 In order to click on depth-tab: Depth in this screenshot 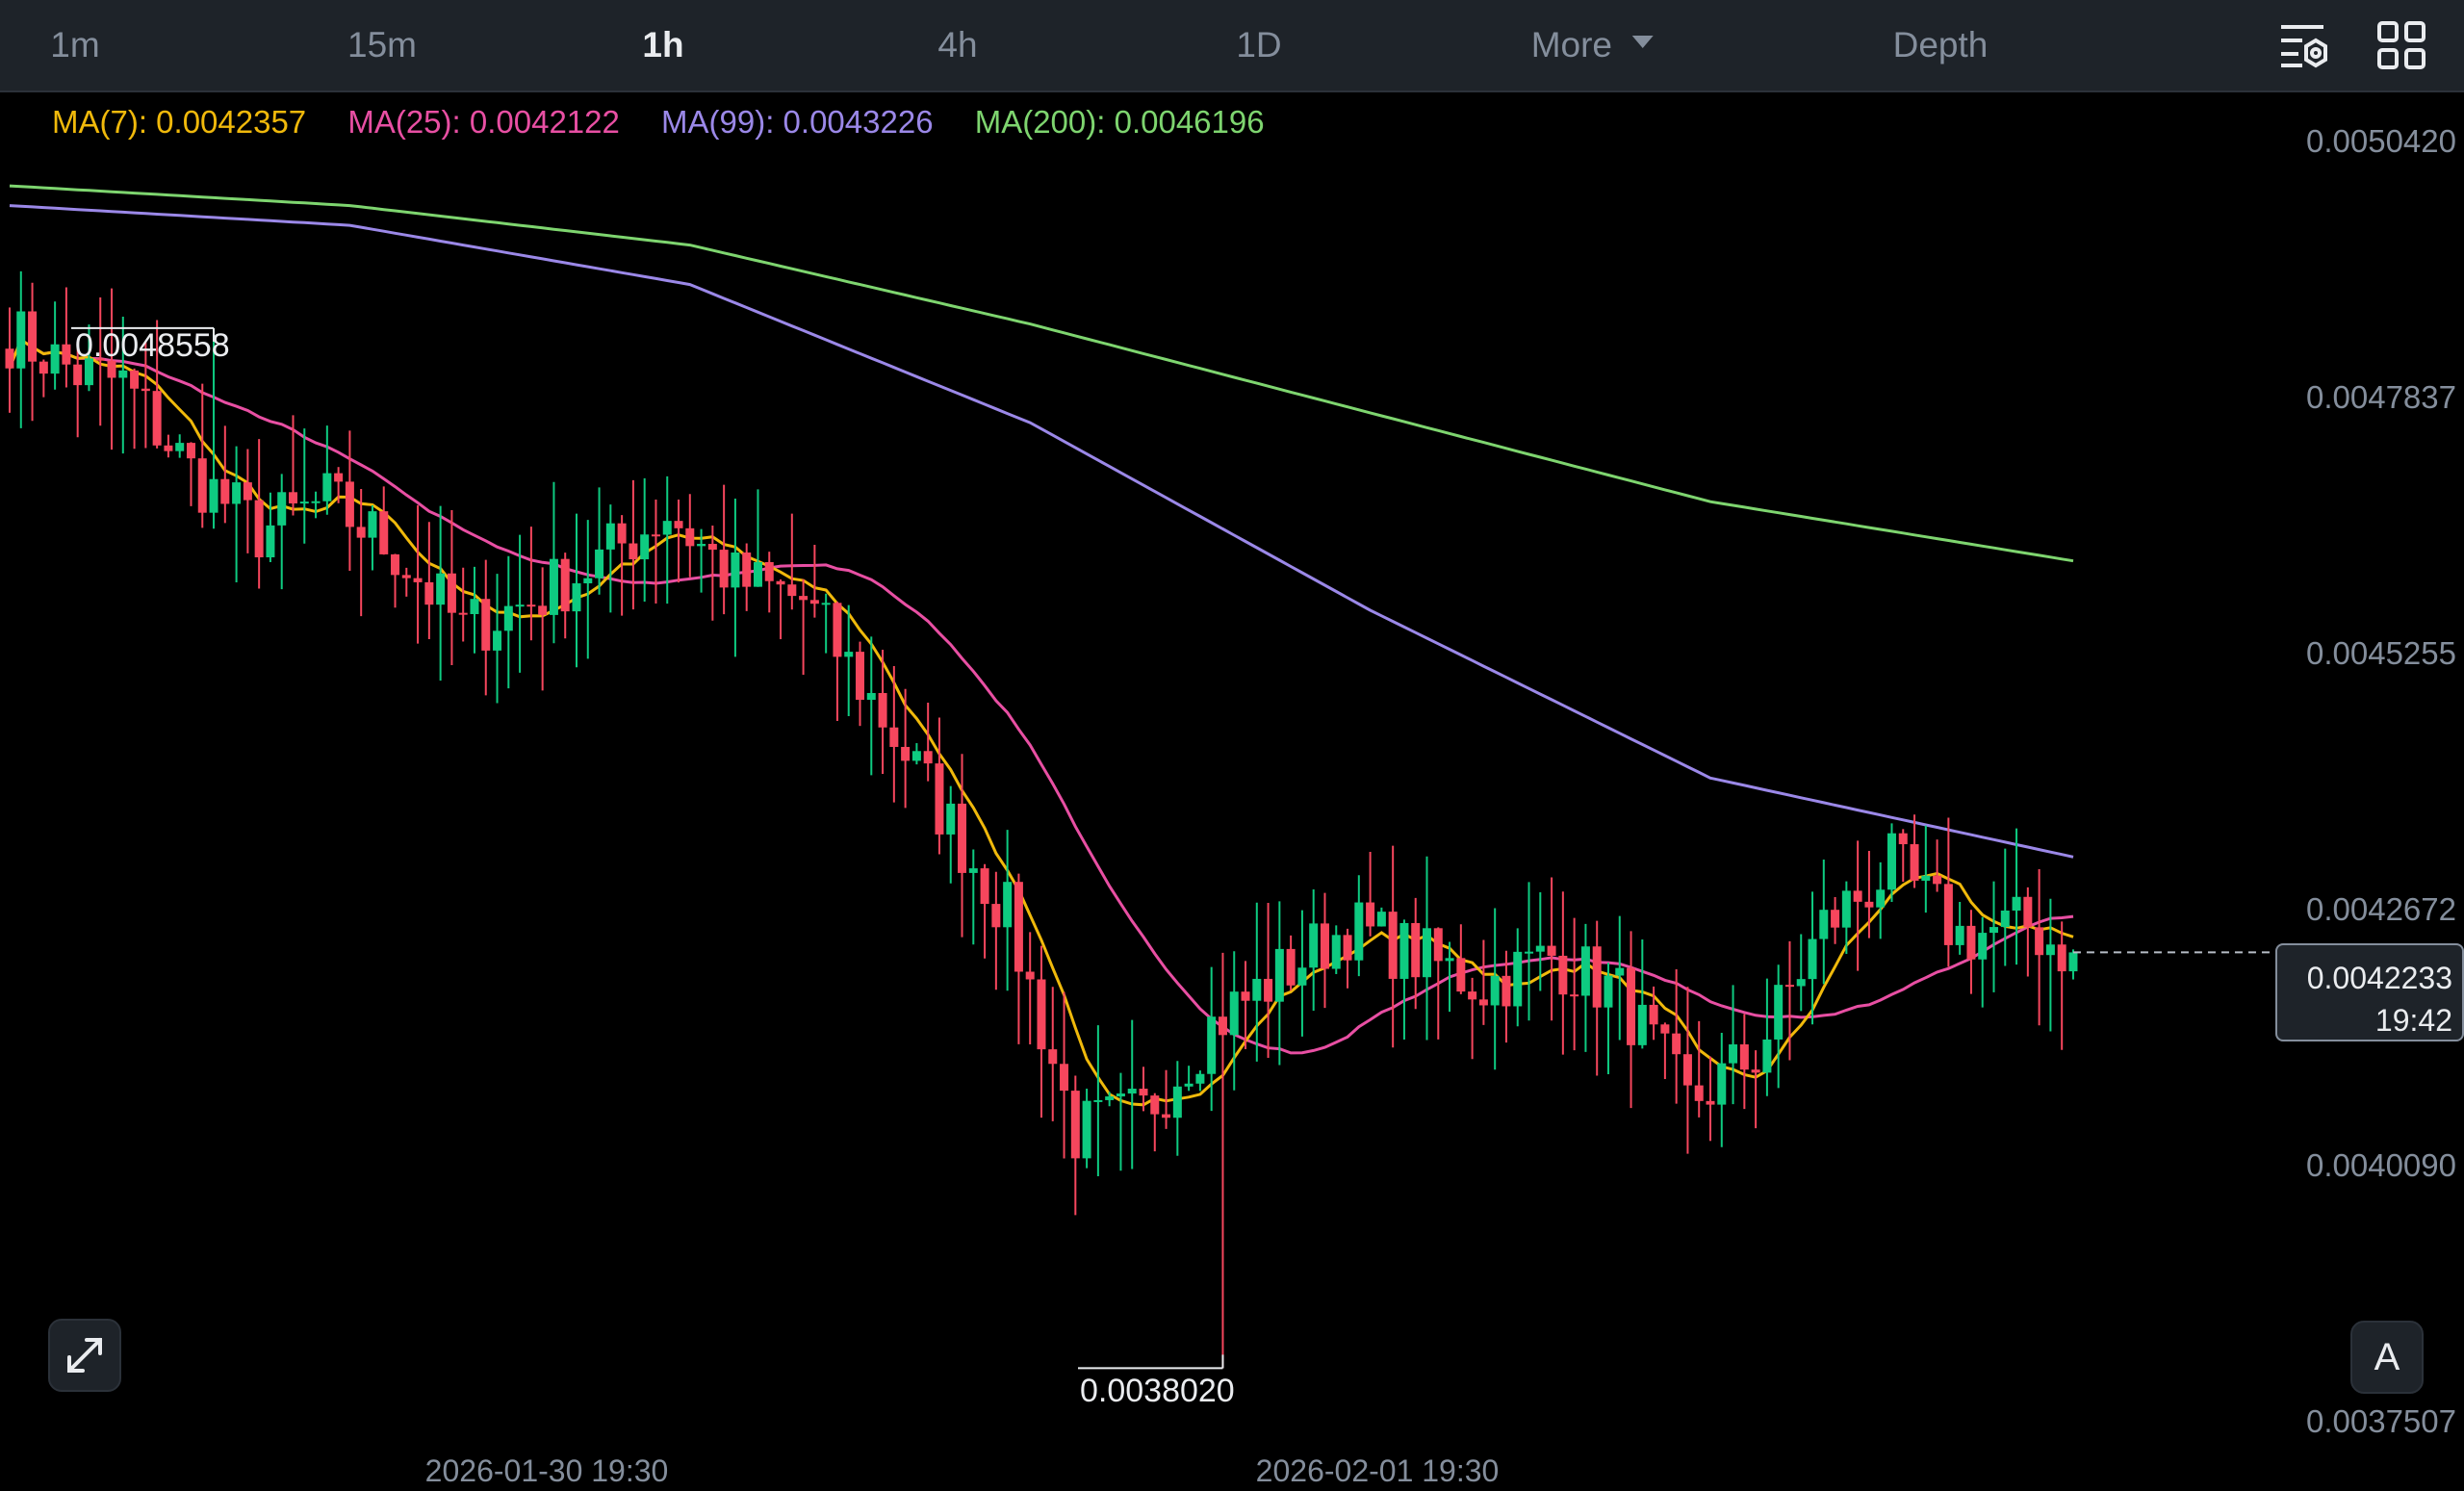, I will do `click(1940, 44)`.